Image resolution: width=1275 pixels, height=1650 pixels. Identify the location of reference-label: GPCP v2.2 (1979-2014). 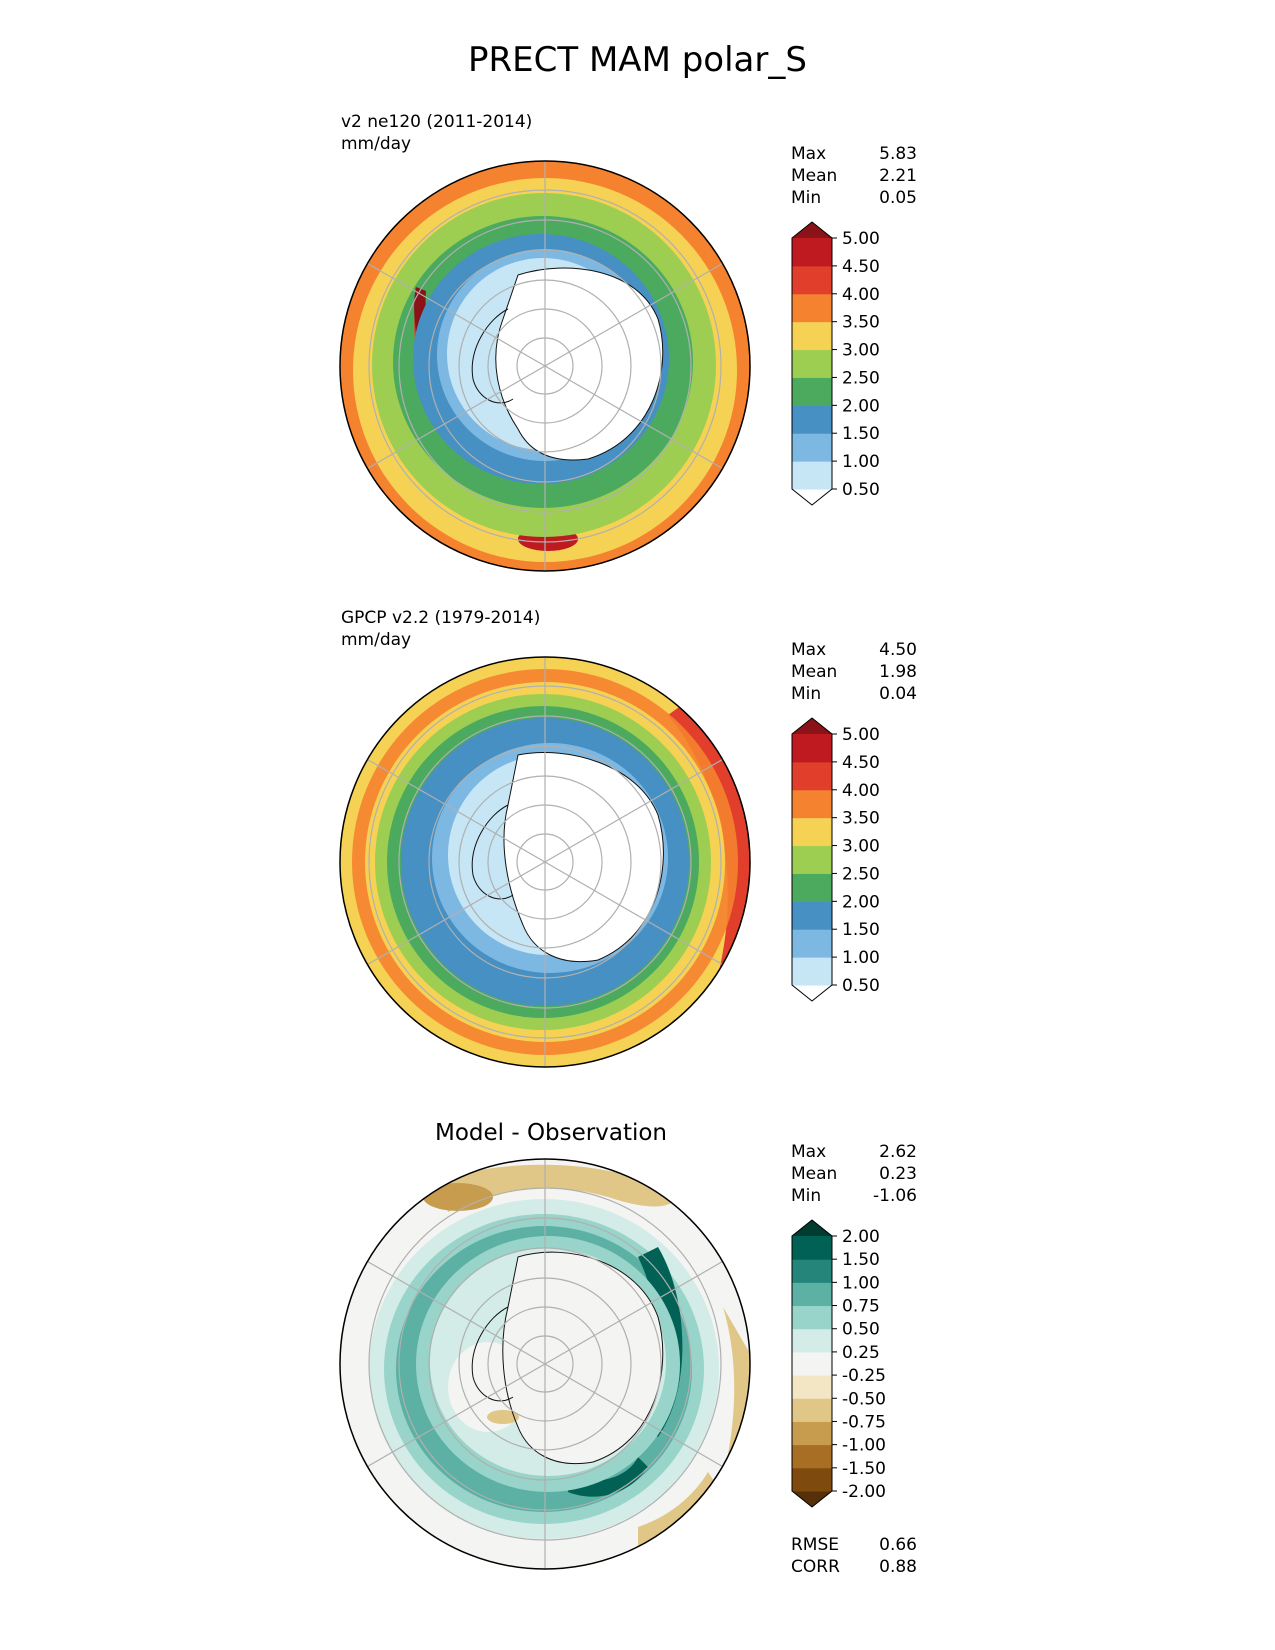
(441, 618).